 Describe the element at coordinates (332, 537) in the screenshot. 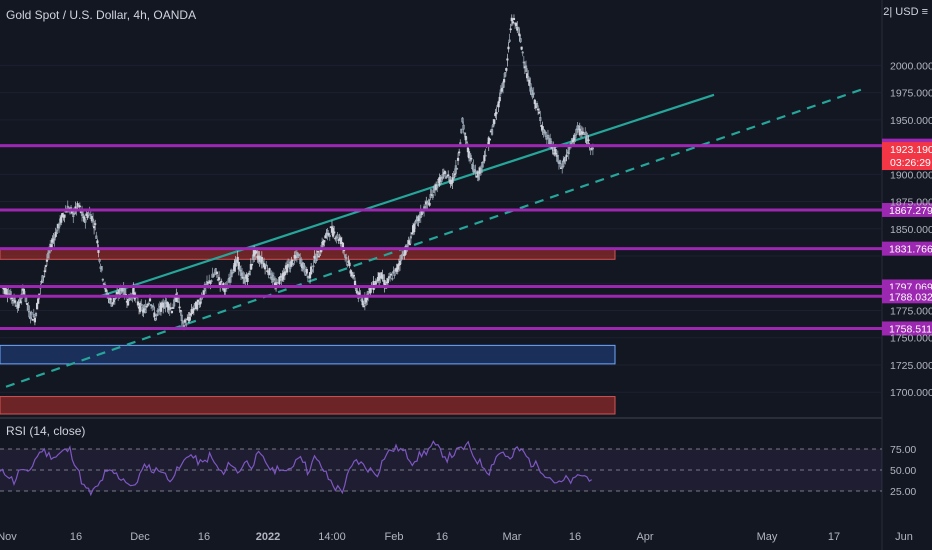

I see `time-tick-label: 14:00` at that location.